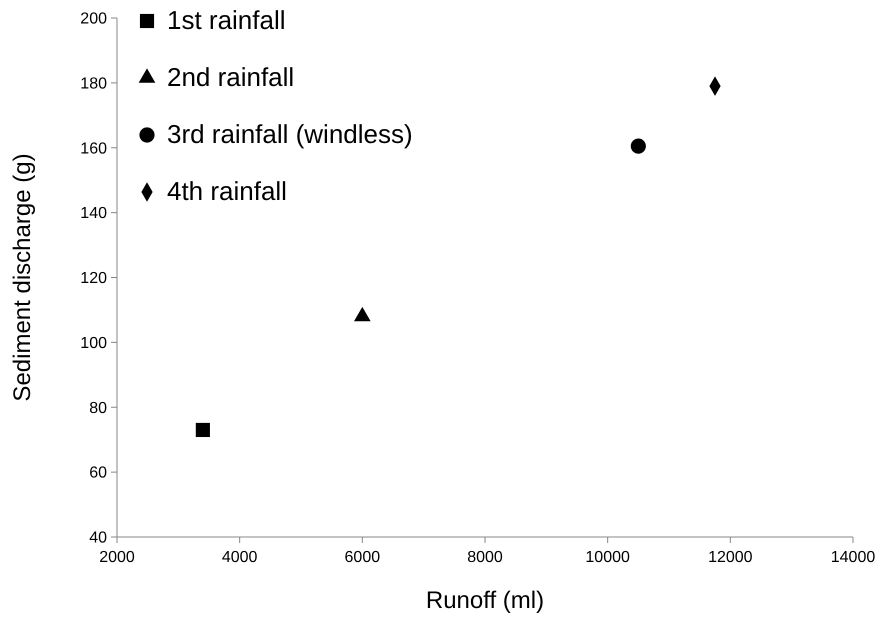  Describe the element at coordinates (98, 408) in the screenshot. I see `y-tick-label: 80` at that location.